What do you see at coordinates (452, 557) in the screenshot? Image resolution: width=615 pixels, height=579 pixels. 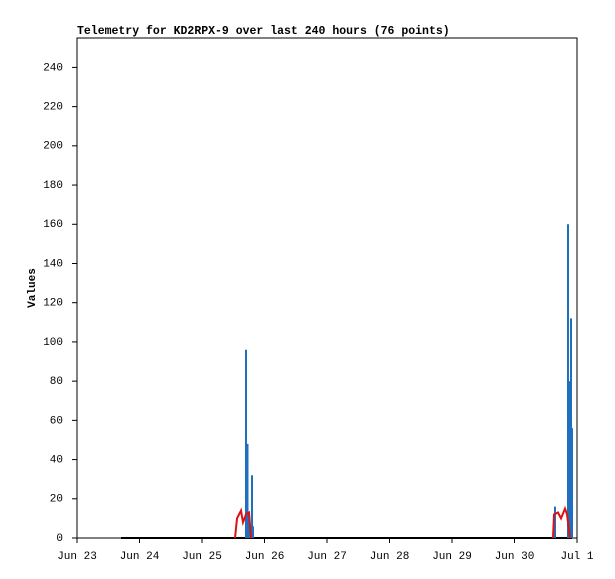 I see `x-tick-label: Jun 29` at bounding box center [452, 557].